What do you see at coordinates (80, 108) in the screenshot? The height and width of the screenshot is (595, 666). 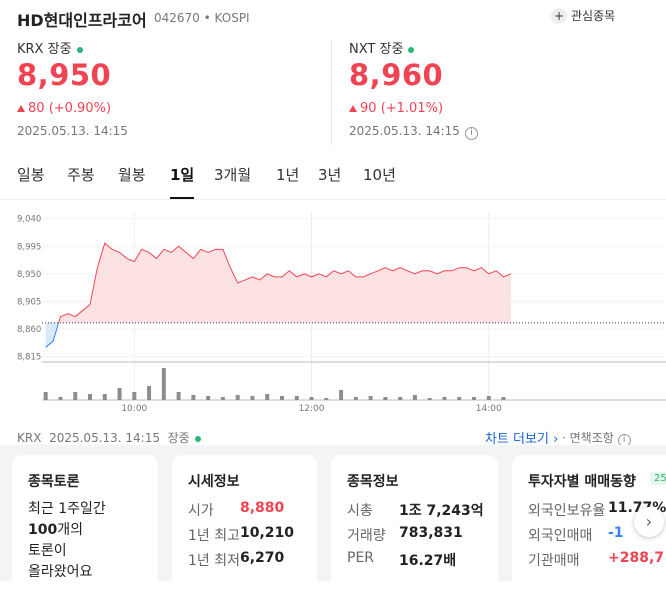 I see `change-pct: (+0.90%)` at bounding box center [80, 108].